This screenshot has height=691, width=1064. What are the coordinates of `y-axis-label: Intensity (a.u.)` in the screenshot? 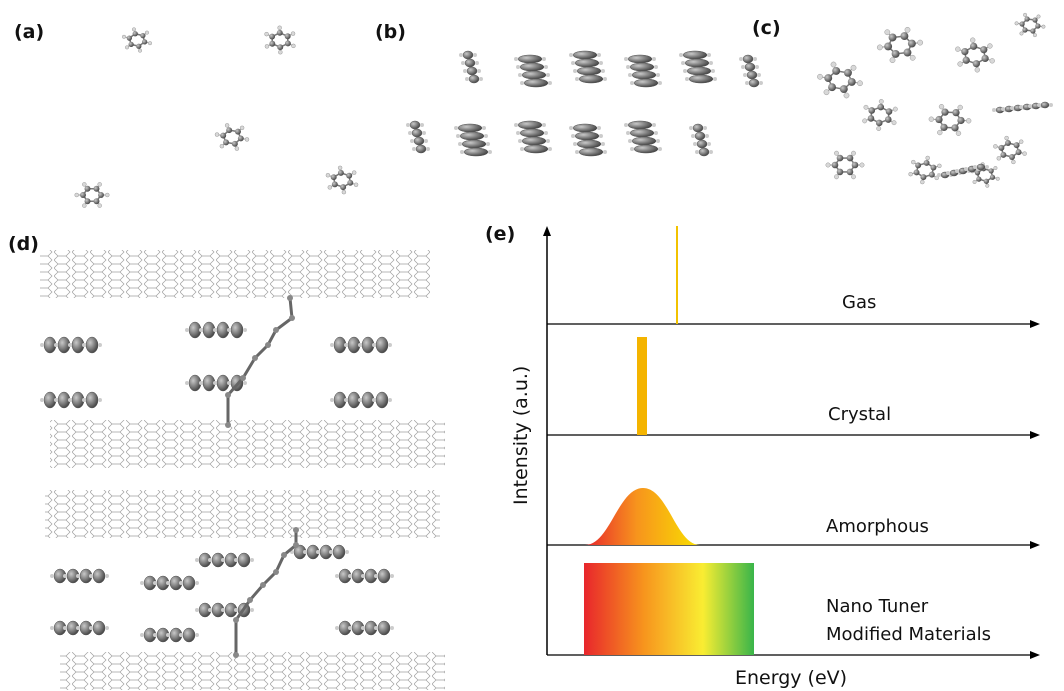 It's located at (521, 435).